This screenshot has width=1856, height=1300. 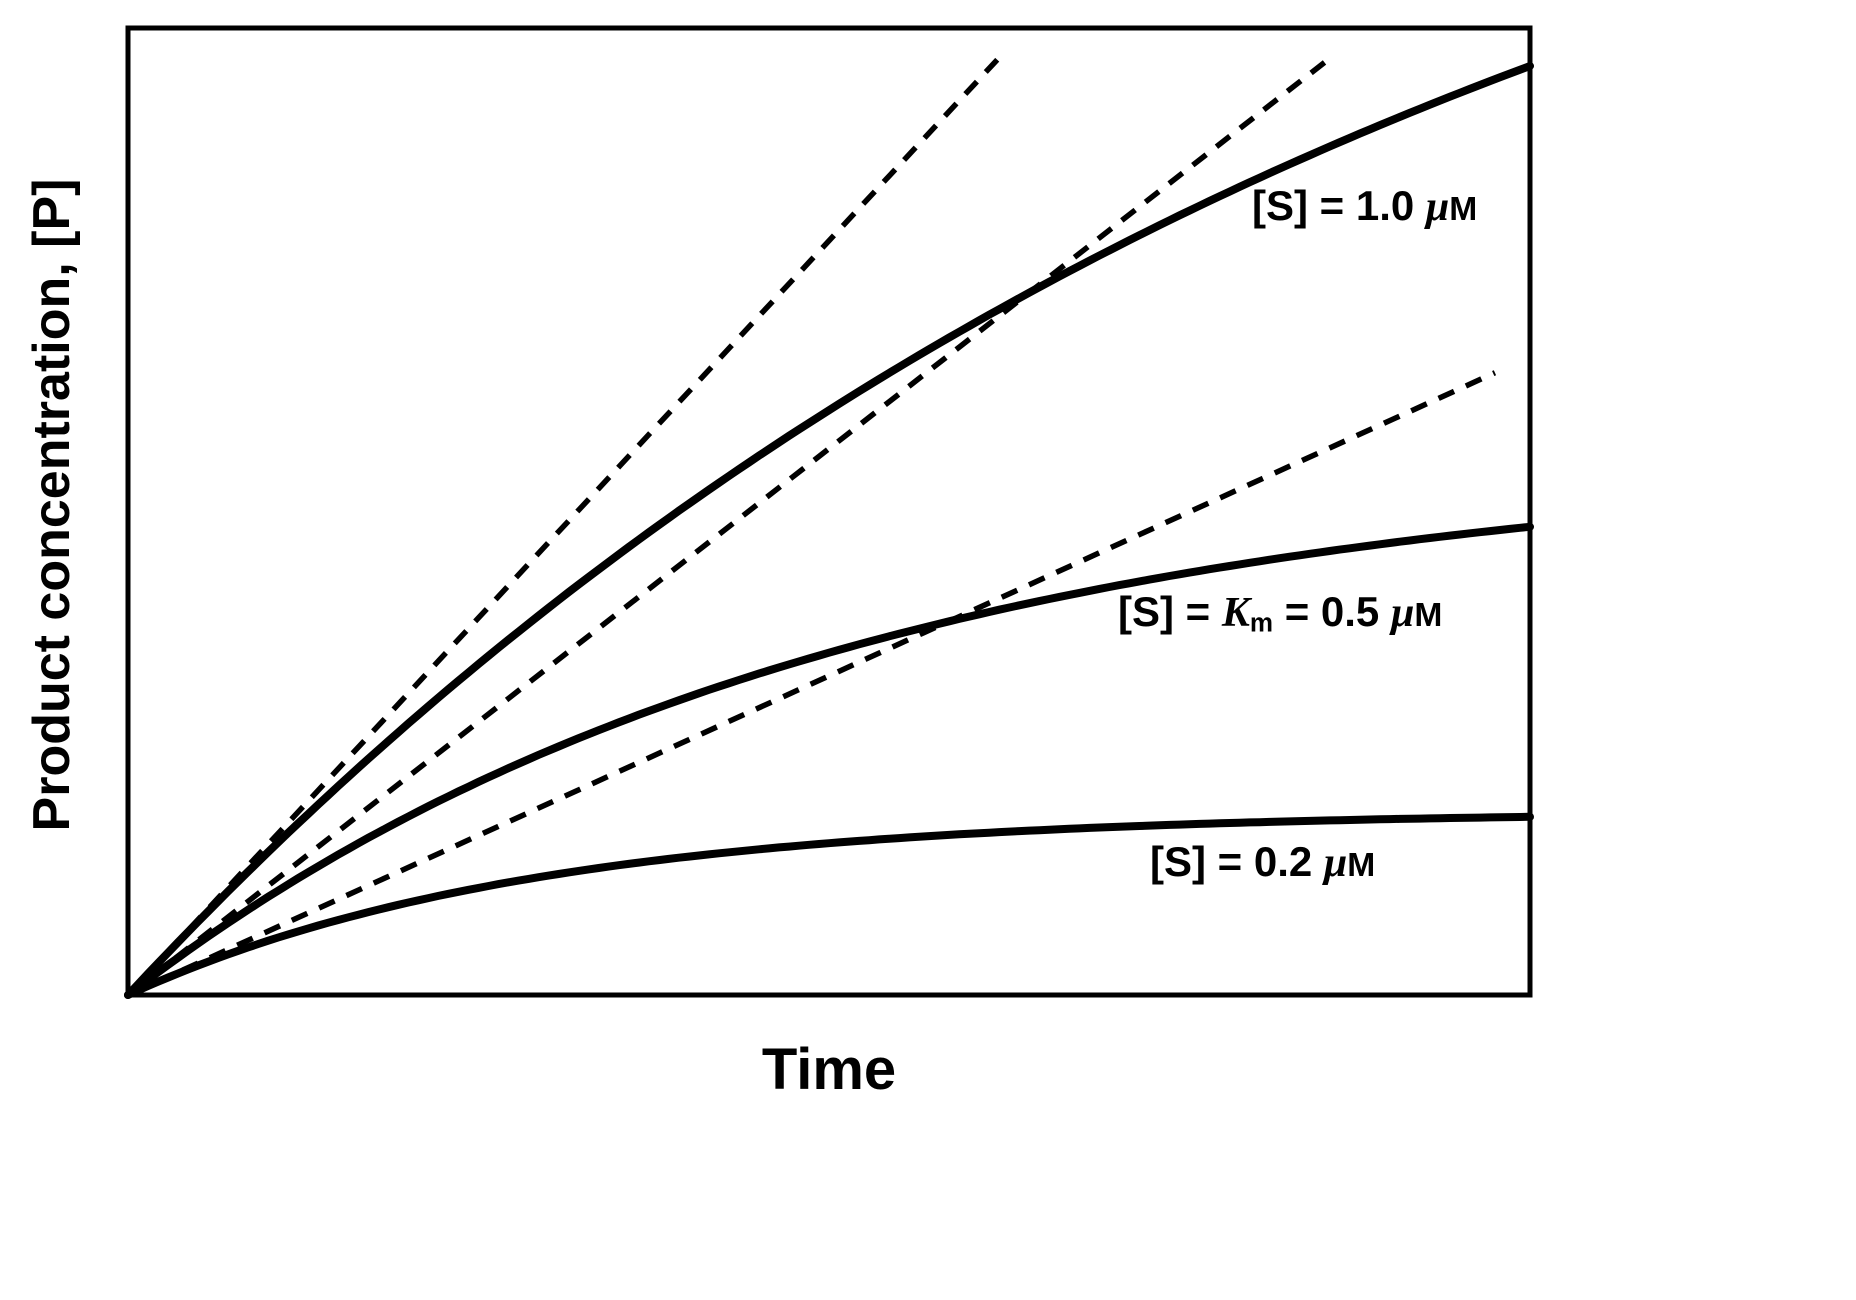 What do you see at coordinates (1261, 622) in the screenshot?
I see `label-segment: m` at bounding box center [1261, 622].